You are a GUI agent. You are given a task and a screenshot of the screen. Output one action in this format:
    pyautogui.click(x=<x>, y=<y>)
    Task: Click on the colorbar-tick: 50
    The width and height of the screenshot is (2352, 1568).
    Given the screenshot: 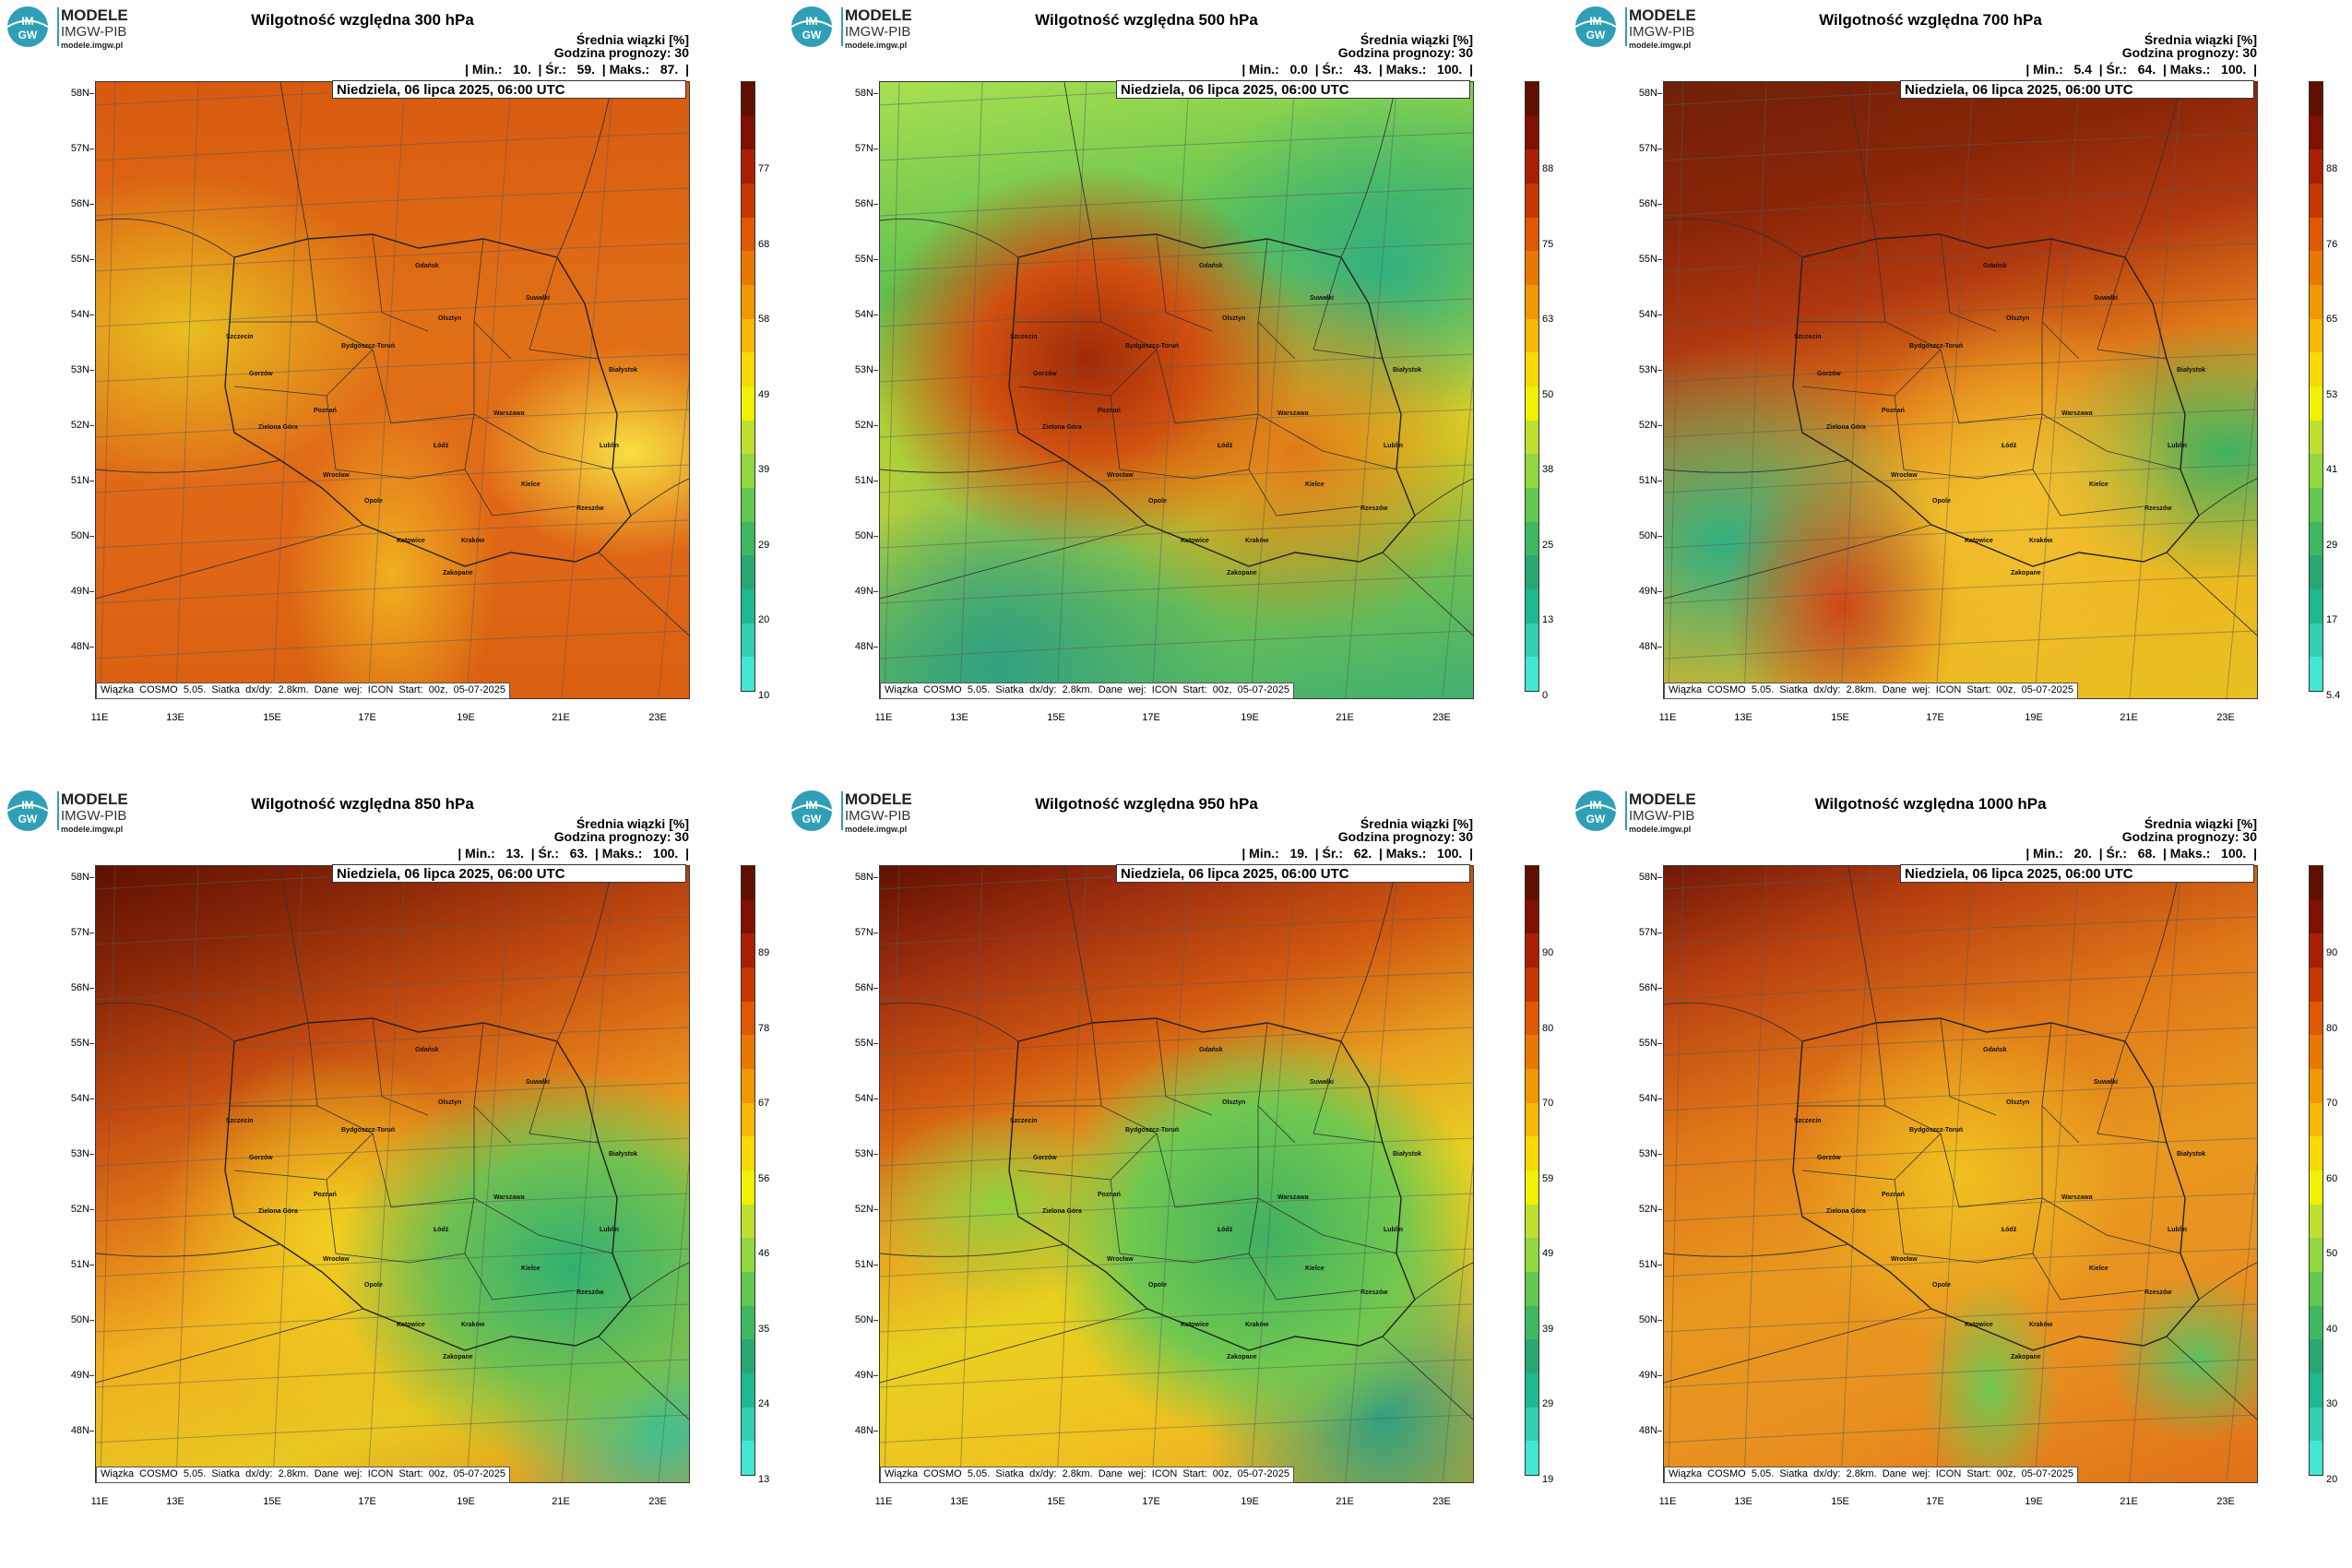 What is the action you would take?
    pyautogui.click(x=2332, y=1253)
    